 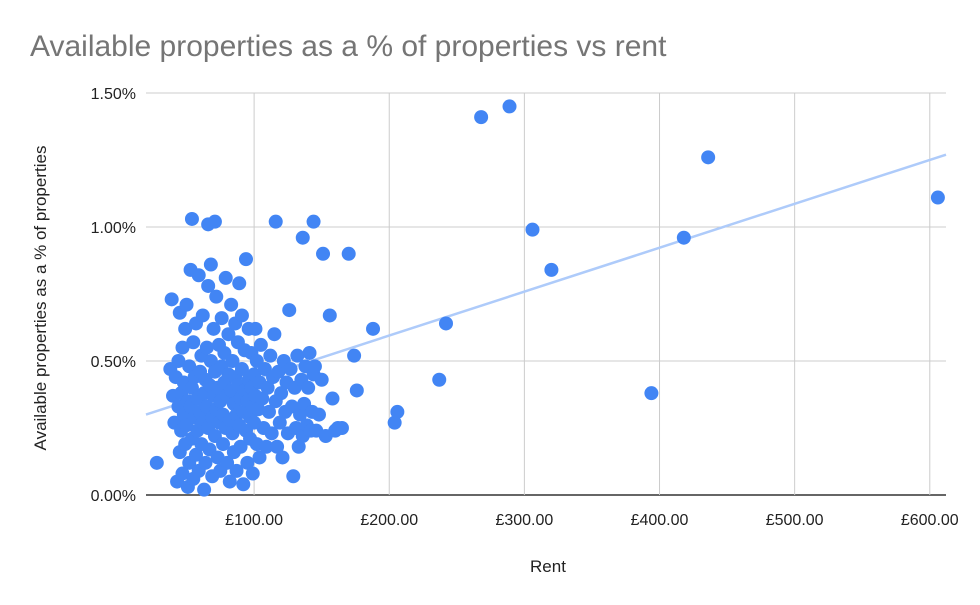 I want to click on x-tick-label: £200.00, so click(x=389, y=520).